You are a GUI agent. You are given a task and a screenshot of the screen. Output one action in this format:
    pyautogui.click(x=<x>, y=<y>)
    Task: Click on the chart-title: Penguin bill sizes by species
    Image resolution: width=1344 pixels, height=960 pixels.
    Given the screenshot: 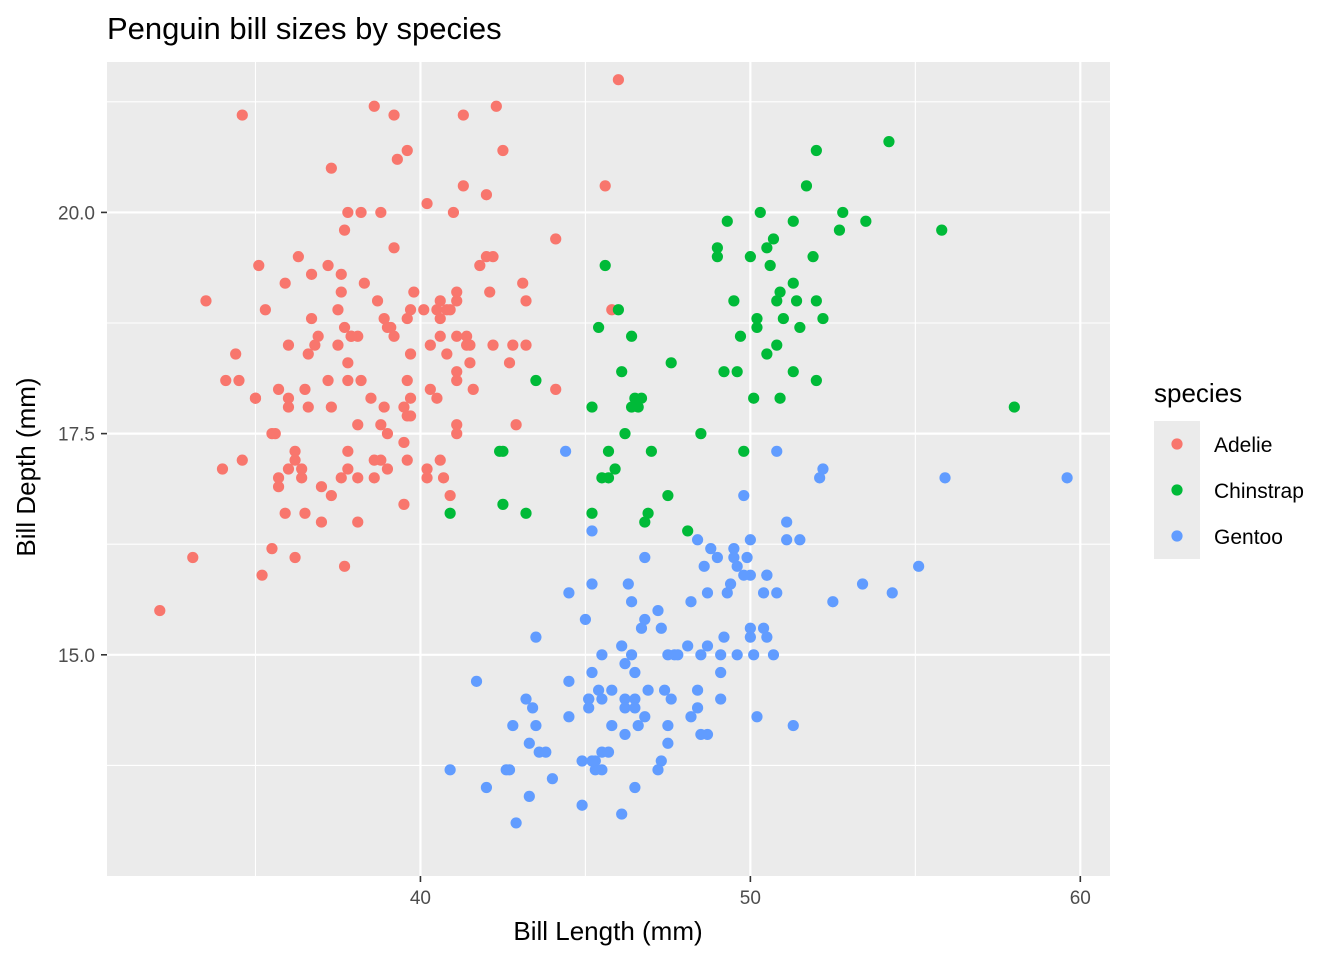 What is the action you would take?
    pyautogui.click(x=304, y=28)
    